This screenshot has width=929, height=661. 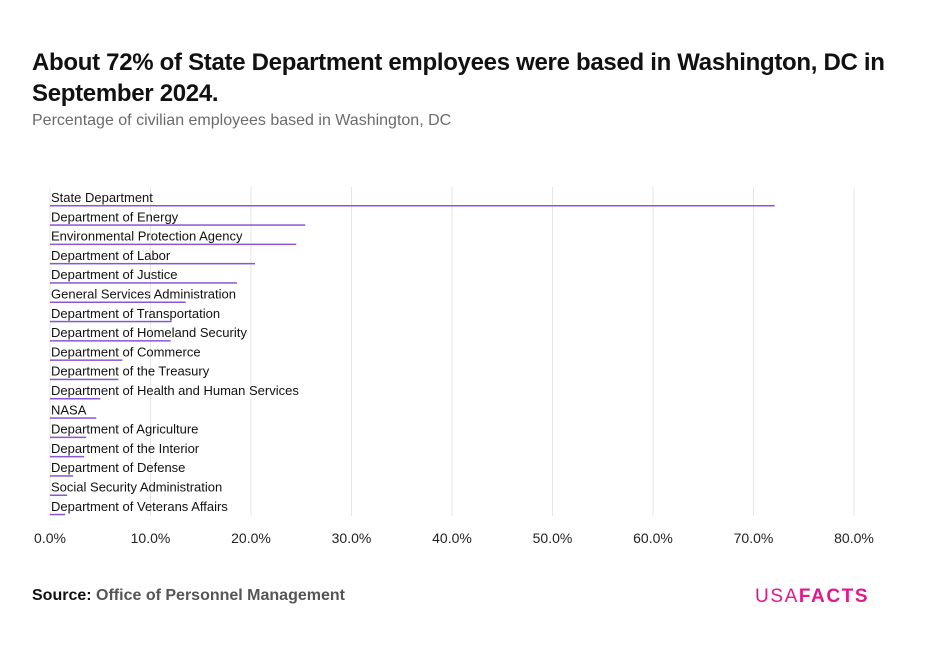 I want to click on category-label: NASA, so click(x=69, y=409).